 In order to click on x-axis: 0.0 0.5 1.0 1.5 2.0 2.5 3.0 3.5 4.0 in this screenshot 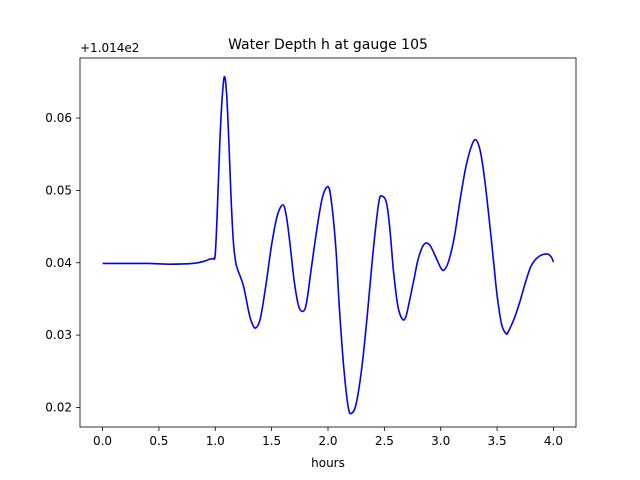, I will do `click(328, 437)`.